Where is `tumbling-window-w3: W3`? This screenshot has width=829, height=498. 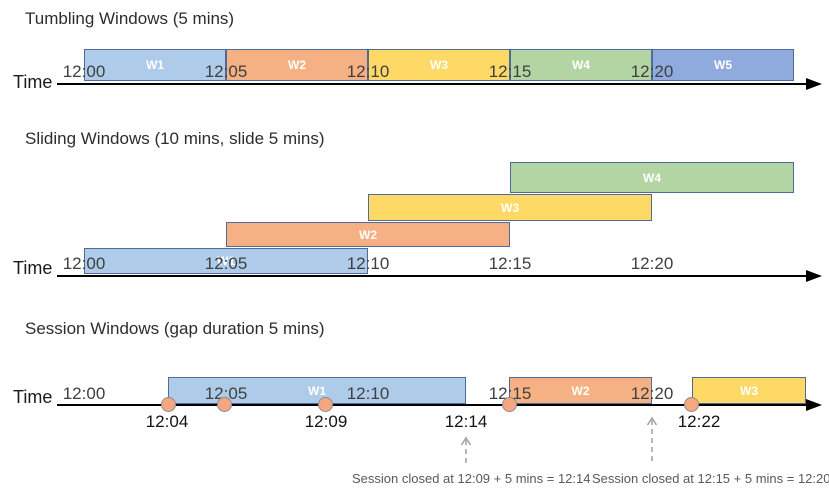
tumbling-window-w3: W3 is located at coordinates (439, 65).